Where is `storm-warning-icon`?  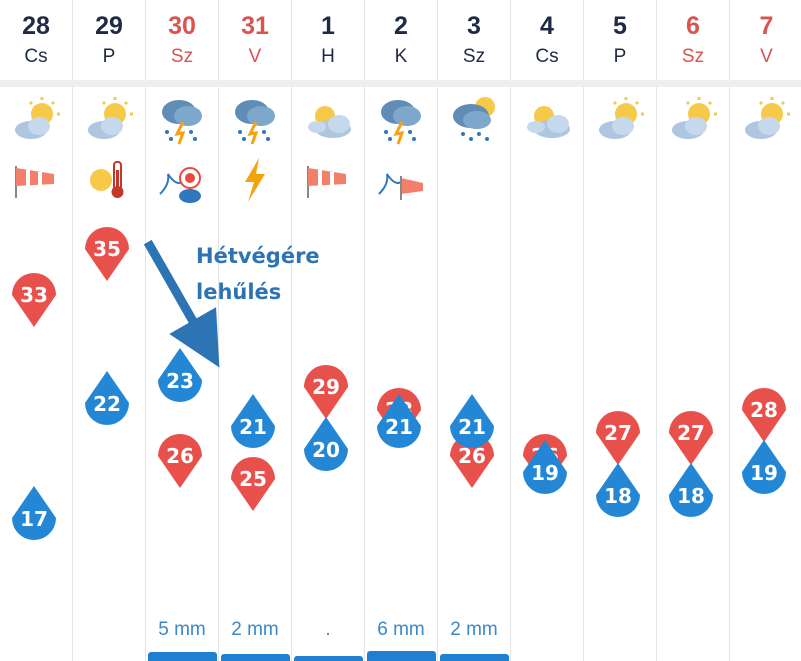
storm-warning-icon is located at coordinates (182, 180).